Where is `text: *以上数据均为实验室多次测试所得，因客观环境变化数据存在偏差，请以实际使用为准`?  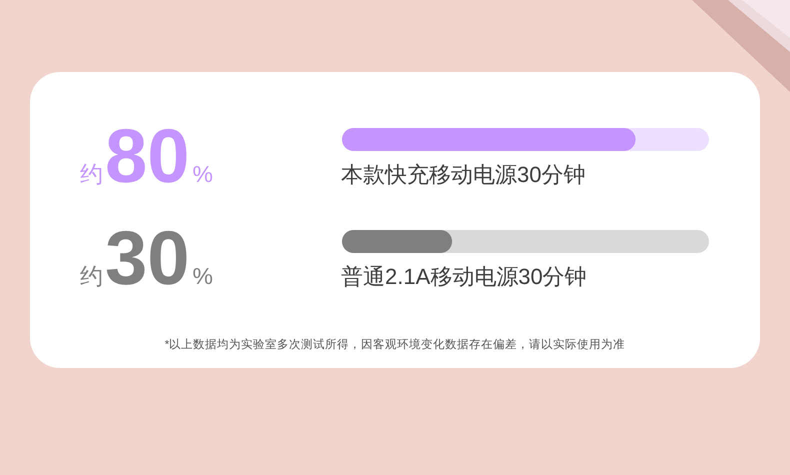
text: *以上数据均为实验室多次测试所得，因客观环境变化数据存在偏差，请以实际使用为准 is located at coordinates (395, 344).